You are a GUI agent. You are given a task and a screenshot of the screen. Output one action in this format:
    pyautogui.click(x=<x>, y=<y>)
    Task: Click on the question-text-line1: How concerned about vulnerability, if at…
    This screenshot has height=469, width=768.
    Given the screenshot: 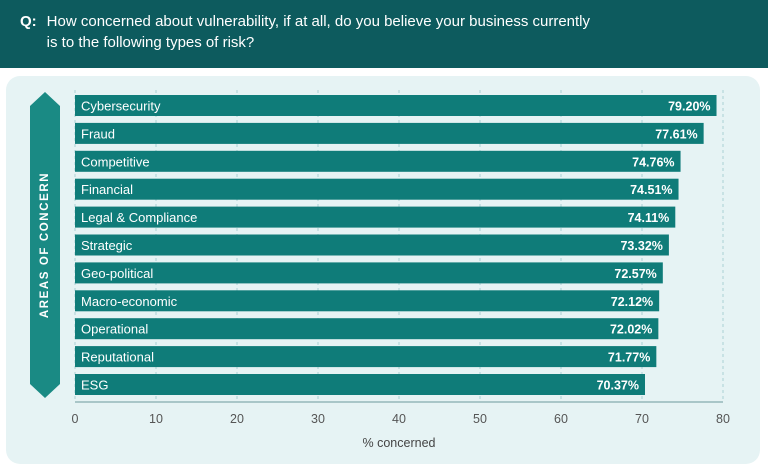 What is the action you would take?
    pyautogui.click(x=318, y=21)
    